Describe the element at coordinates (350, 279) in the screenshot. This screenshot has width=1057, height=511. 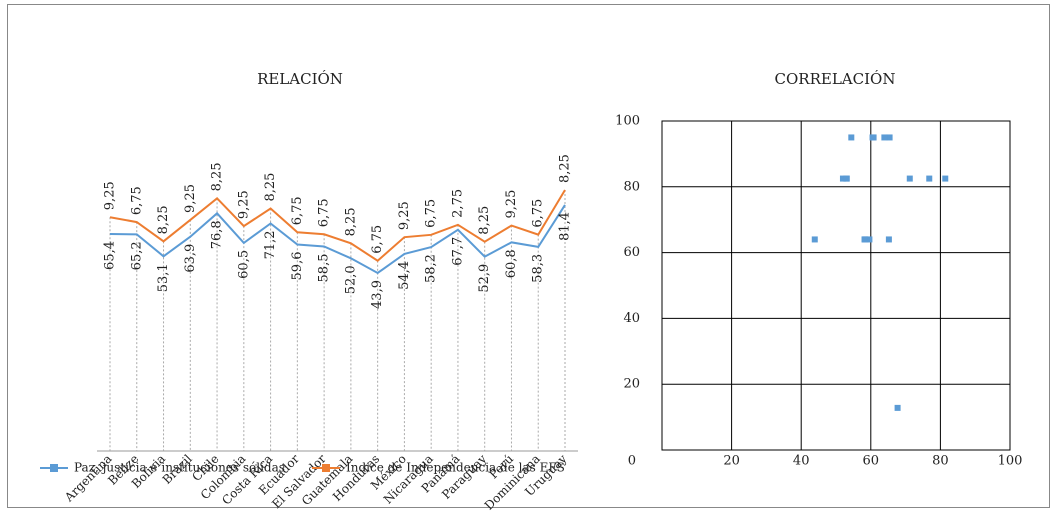
I see `data-label: 52,0` at that location.